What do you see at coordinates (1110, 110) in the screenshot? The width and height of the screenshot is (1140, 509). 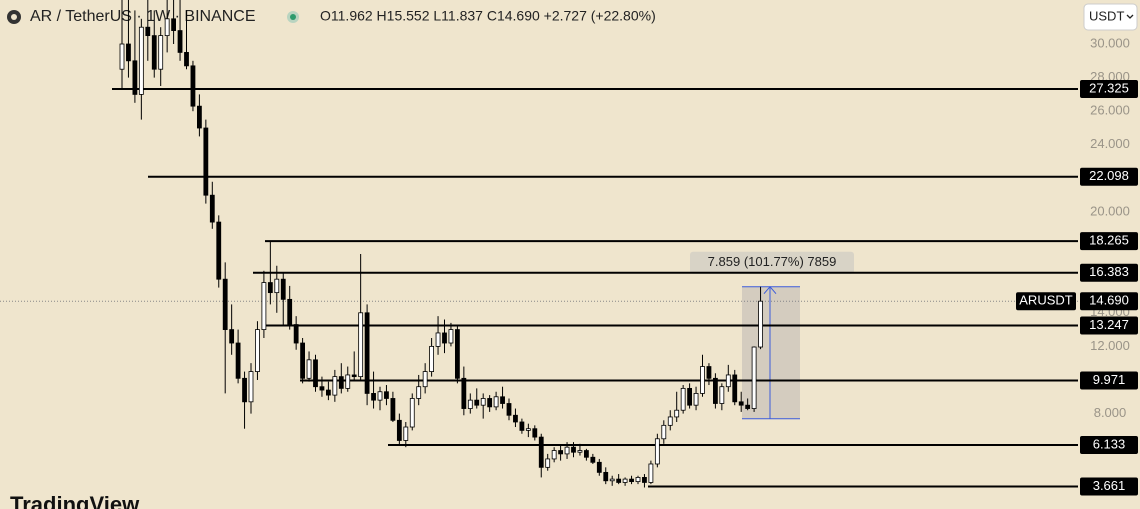 I see `y-tick-label: 26.000` at bounding box center [1110, 110].